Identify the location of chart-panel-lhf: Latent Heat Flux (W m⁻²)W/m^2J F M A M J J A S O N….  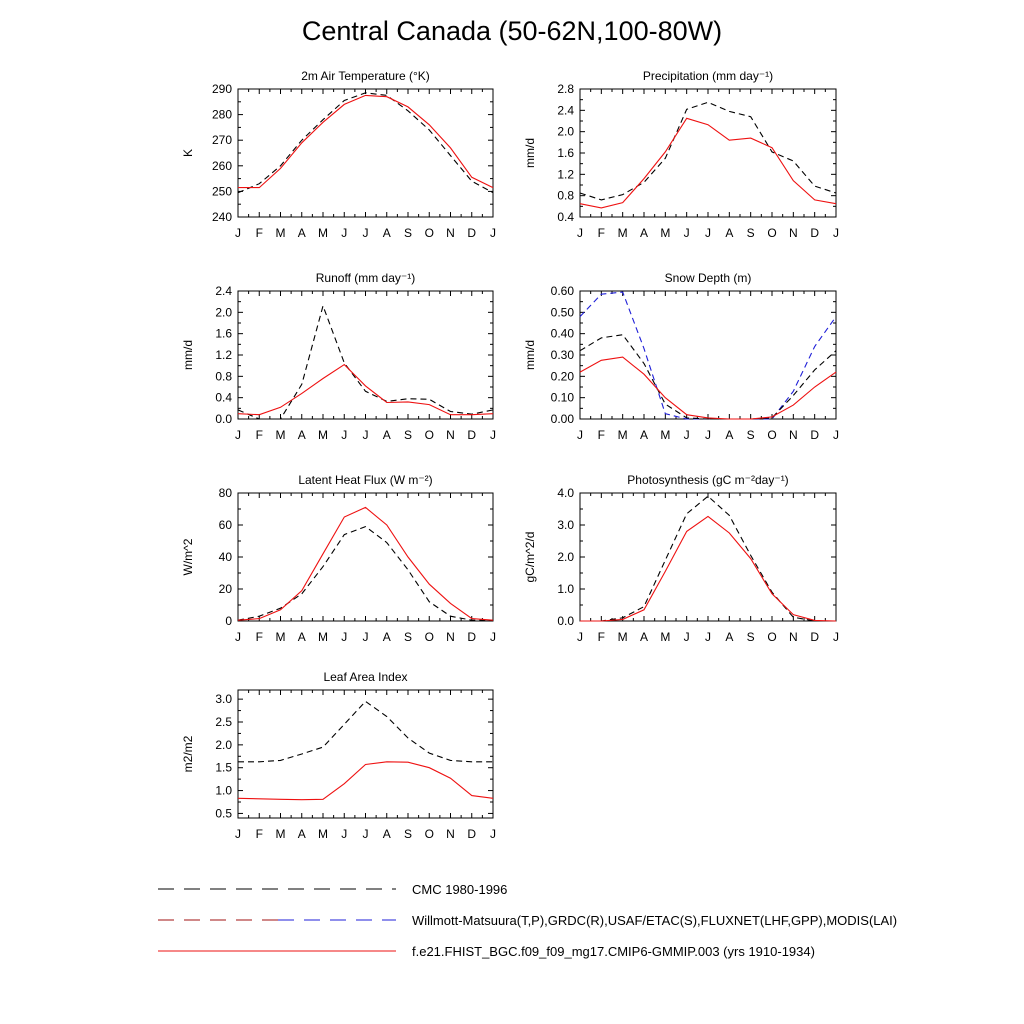
(338, 558).